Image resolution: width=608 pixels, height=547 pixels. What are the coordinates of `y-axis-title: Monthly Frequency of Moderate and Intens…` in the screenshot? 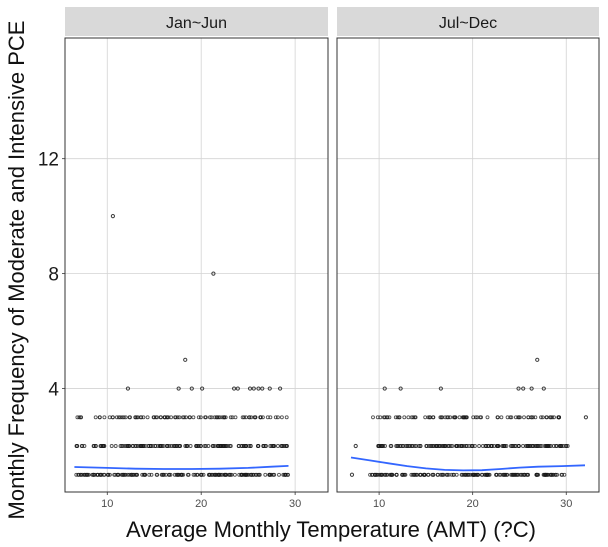 It's located at (16, 270).